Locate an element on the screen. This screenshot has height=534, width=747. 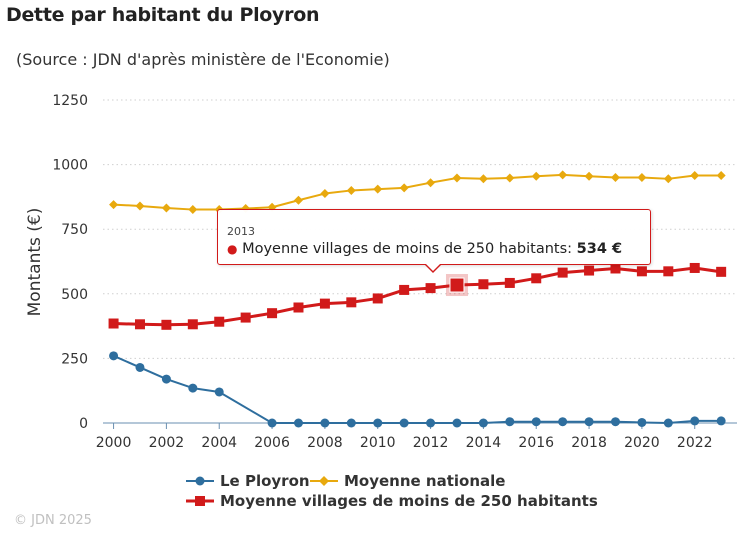
series-line-square is located at coordinates (417, 296).